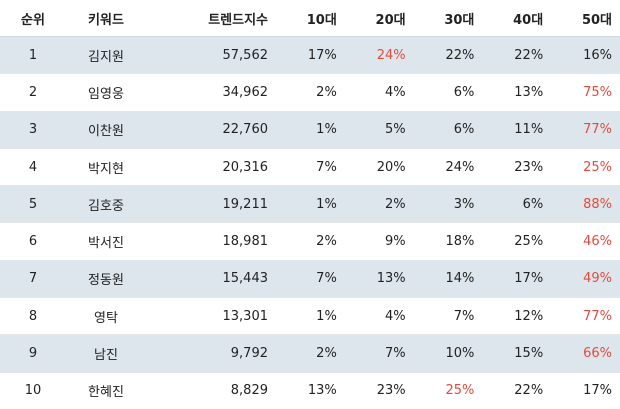 Image resolution: width=620 pixels, height=409 pixels. What do you see at coordinates (585, 167) in the screenshot?
I see `age-50s-cell: 25%` at bounding box center [585, 167].